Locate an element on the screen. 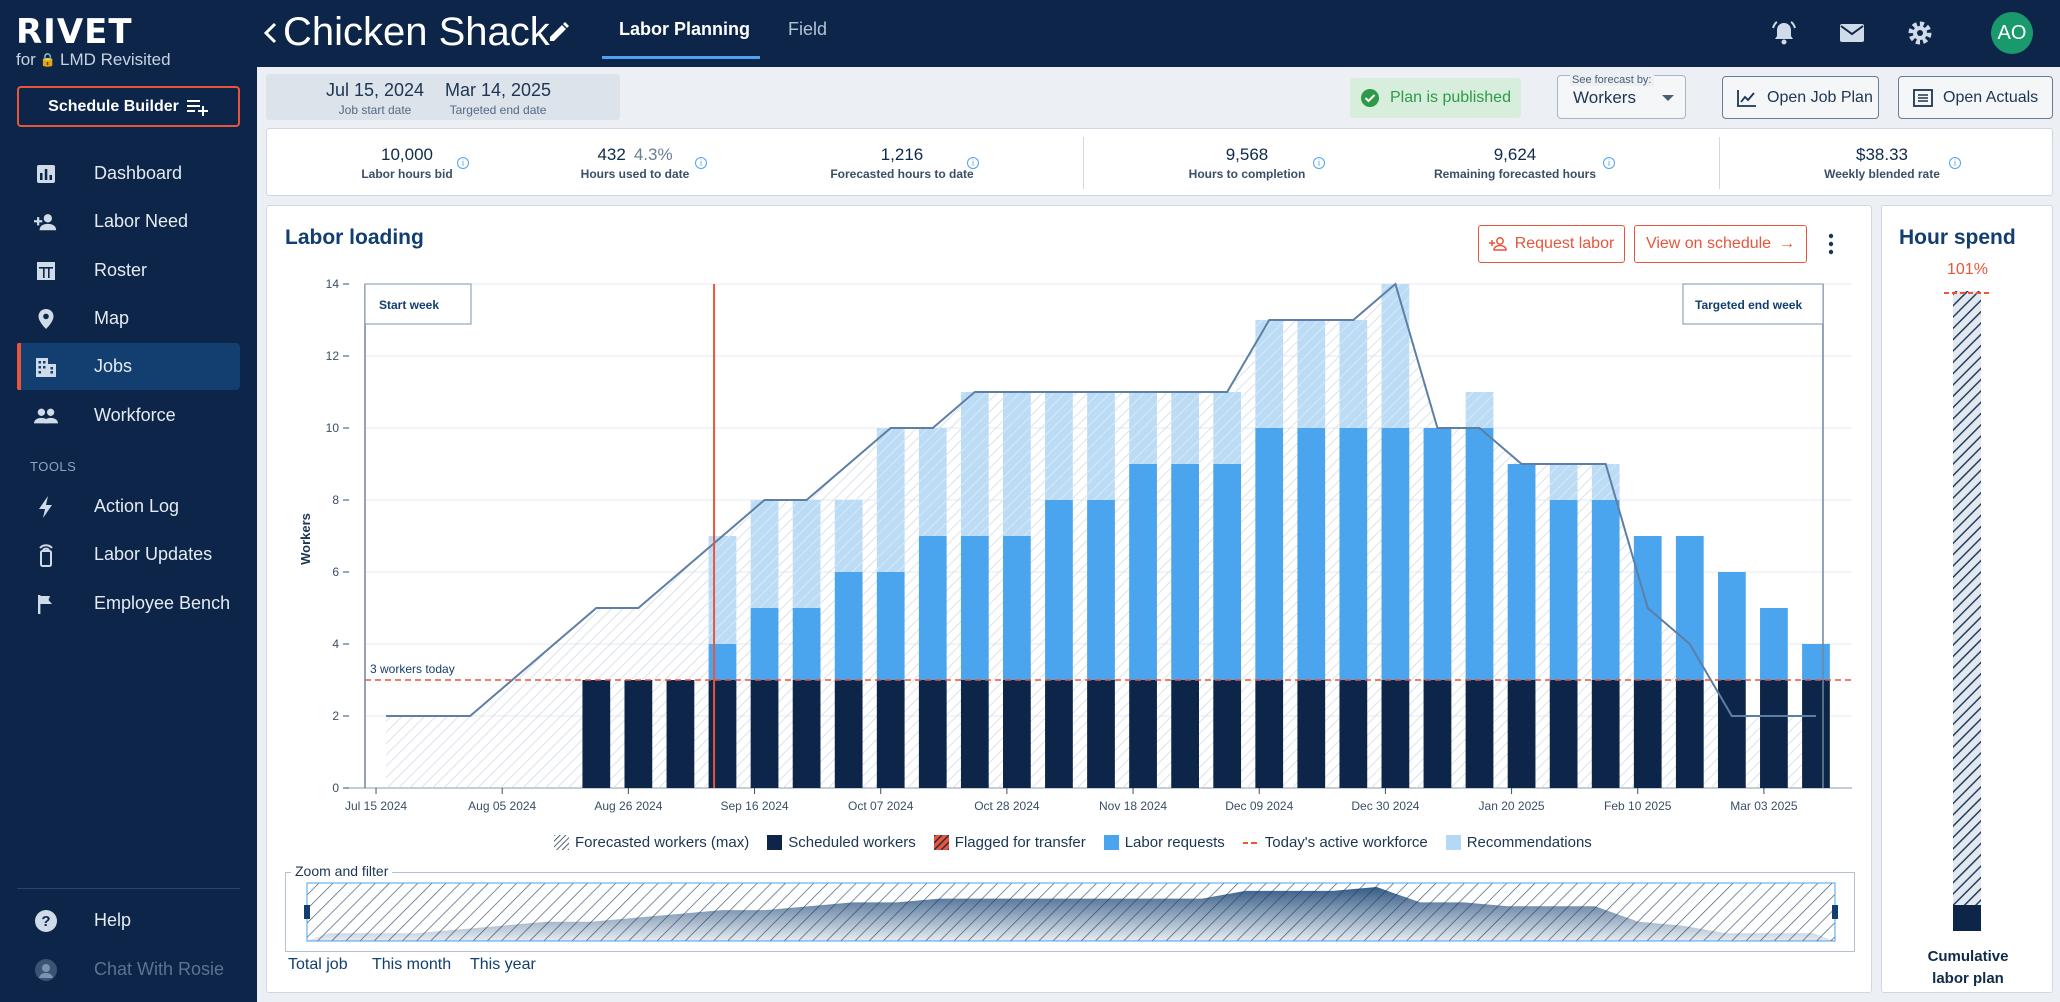  forecast-by-select: See forecast by: Workers is located at coordinates (1621, 96).